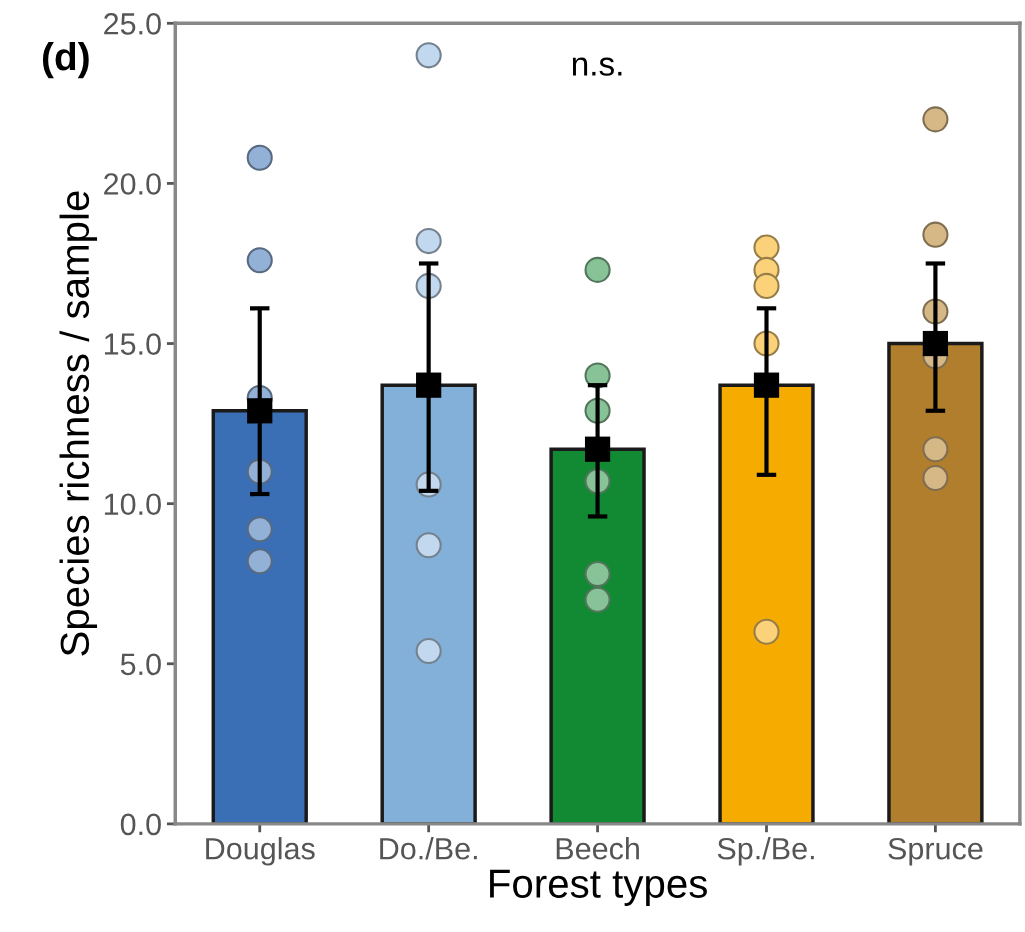 The image size is (1025, 932). Describe the element at coordinates (260, 851) in the screenshot. I see `x-tick-label: Douglas` at that location.